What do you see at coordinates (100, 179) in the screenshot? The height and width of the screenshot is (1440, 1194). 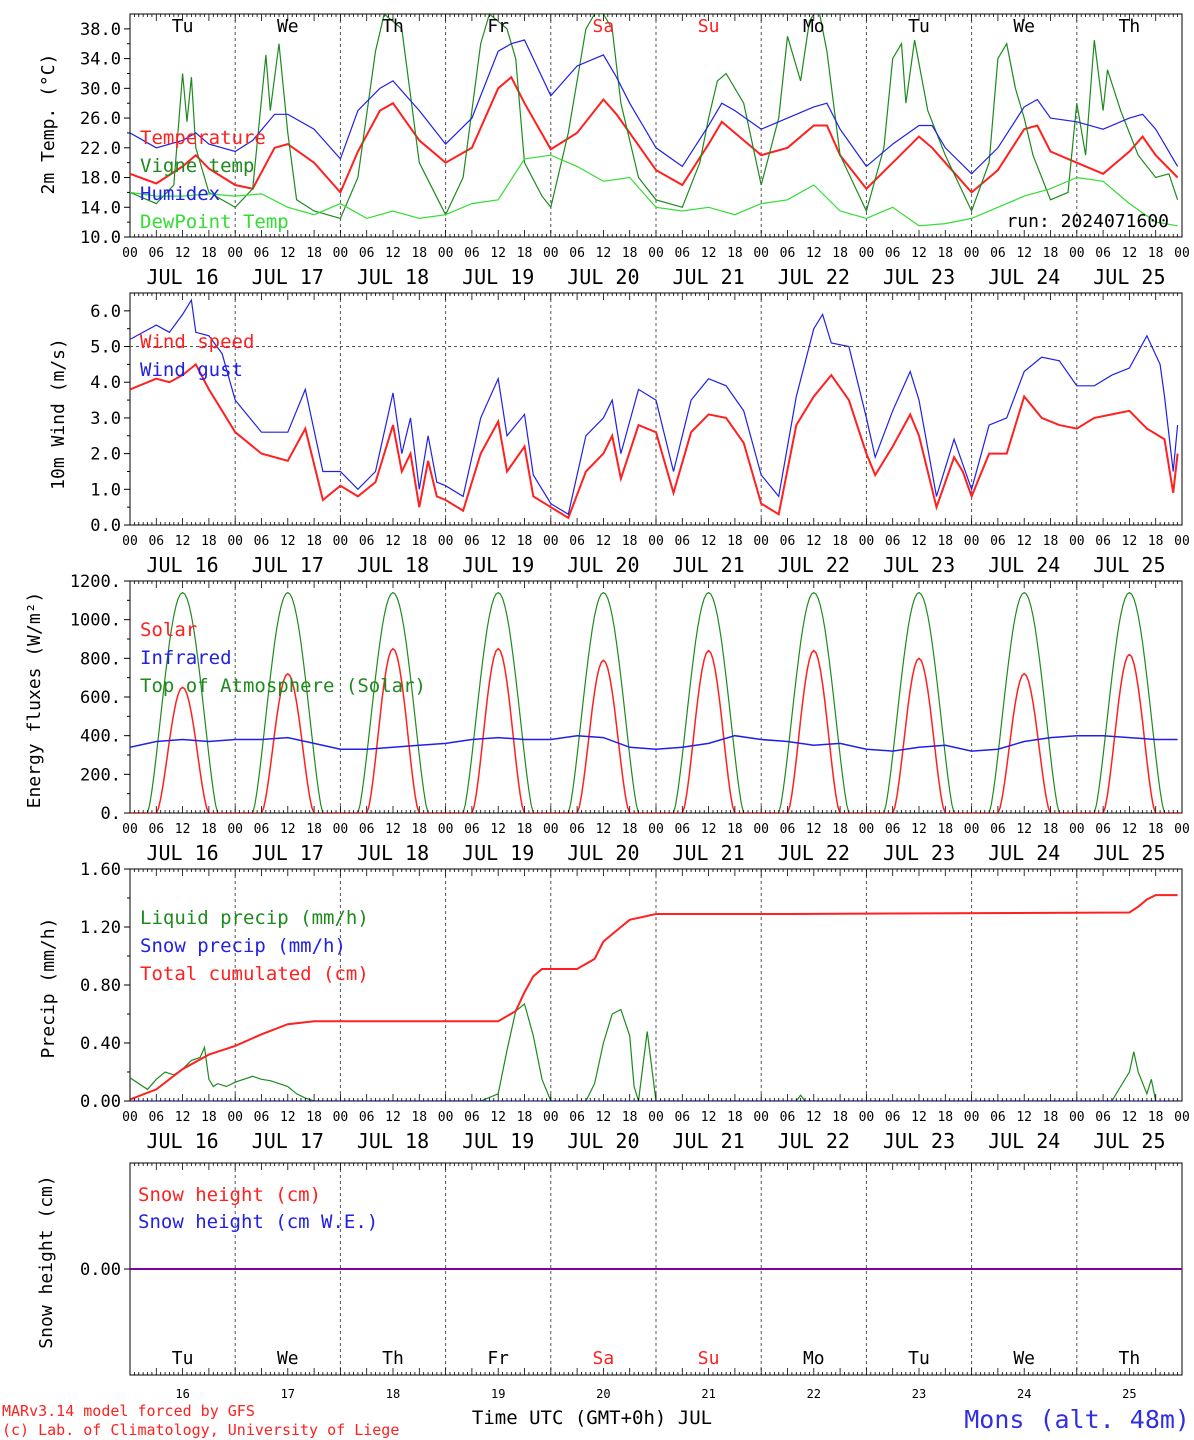 I see `y-tick-label: 18.0` at bounding box center [100, 179].